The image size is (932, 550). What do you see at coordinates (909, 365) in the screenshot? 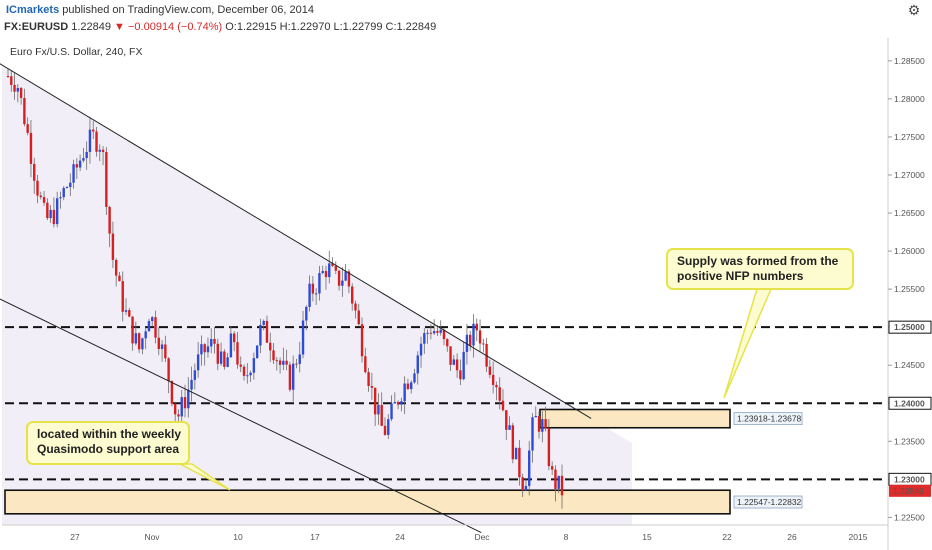
I see `y-tick-label: 1.24500` at bounding box center [909, 365].